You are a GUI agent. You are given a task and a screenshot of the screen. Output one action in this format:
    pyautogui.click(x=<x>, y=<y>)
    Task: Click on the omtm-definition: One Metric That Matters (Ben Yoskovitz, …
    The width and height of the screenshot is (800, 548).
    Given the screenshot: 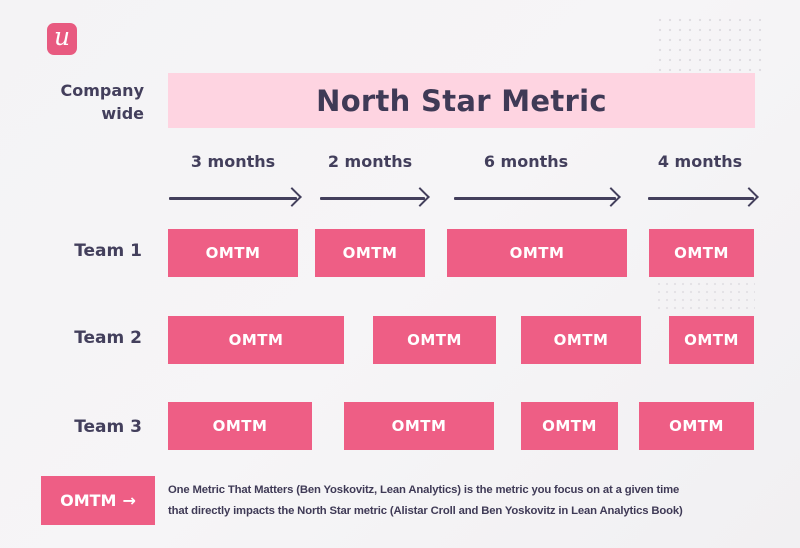 What is the action you would take?
    pyautogui.click(x=473, y=501)
    